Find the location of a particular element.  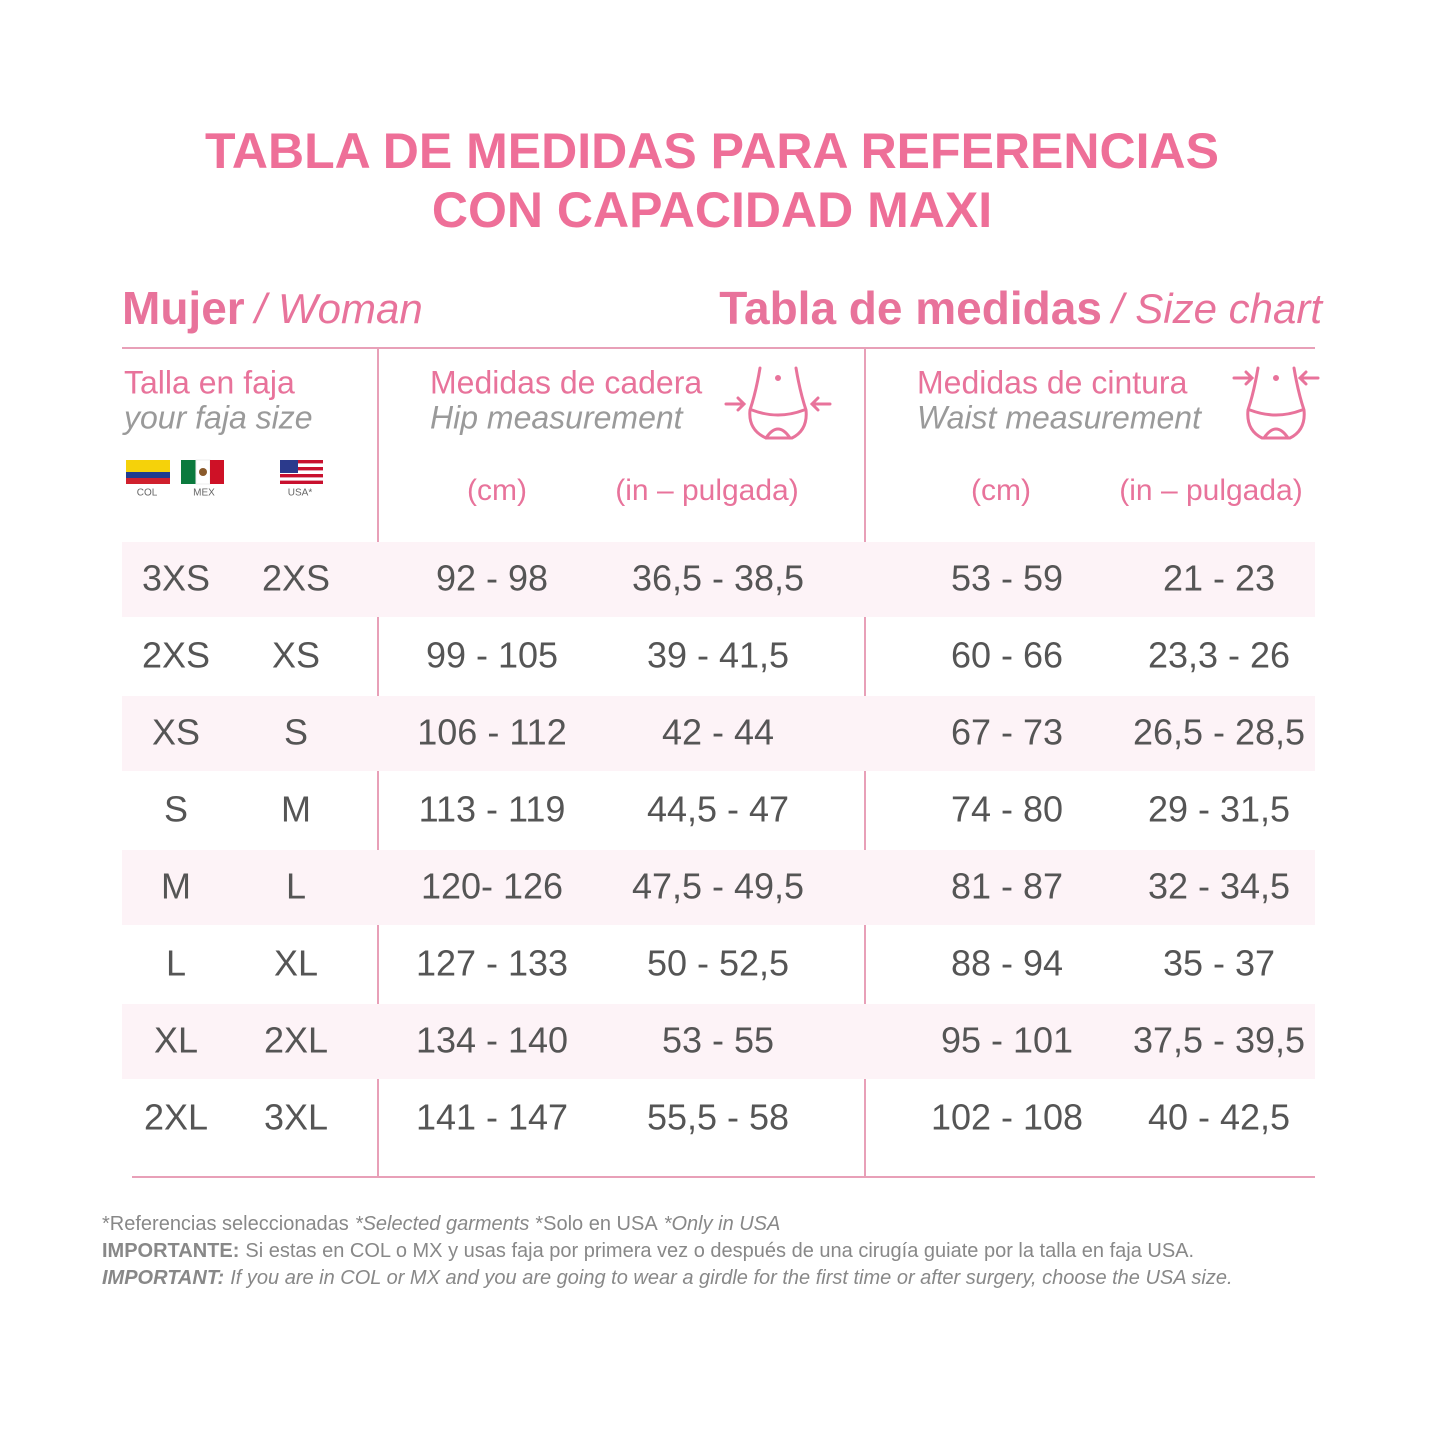

footnote-part: *Only in USA is located at coordinates (722, 1224).